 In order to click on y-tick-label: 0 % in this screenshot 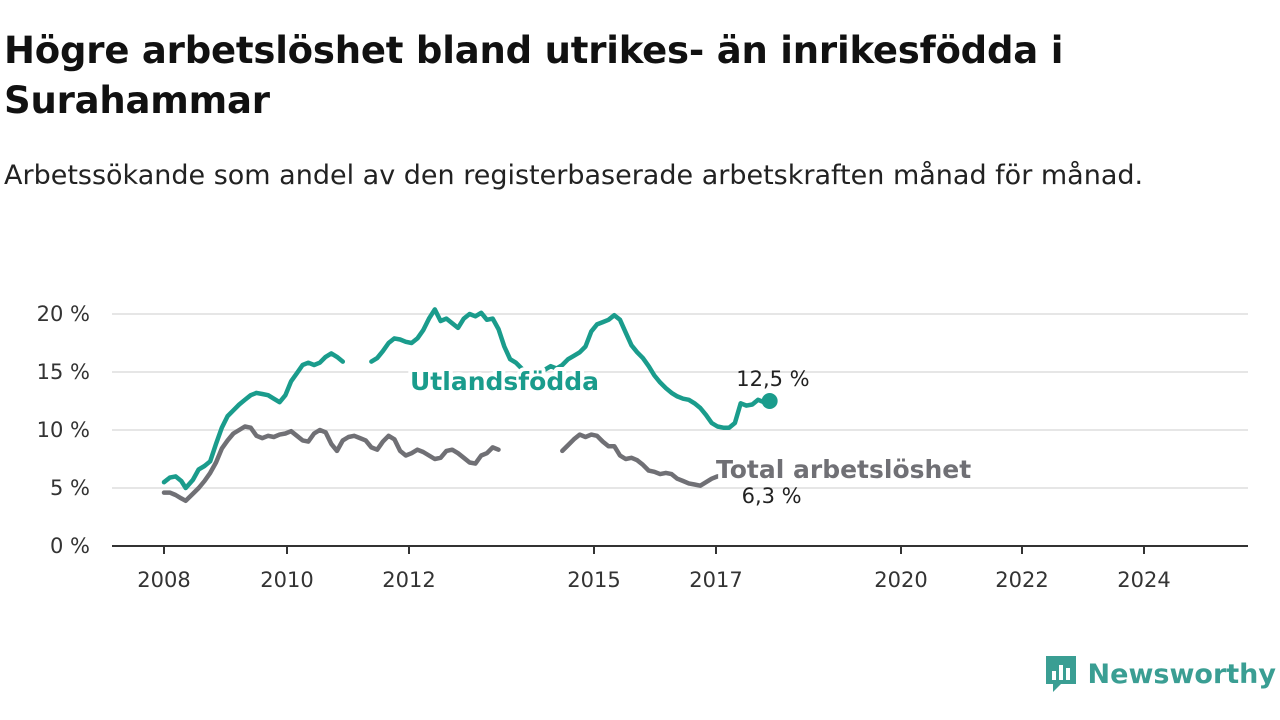, I will do `click(70, 546)`.